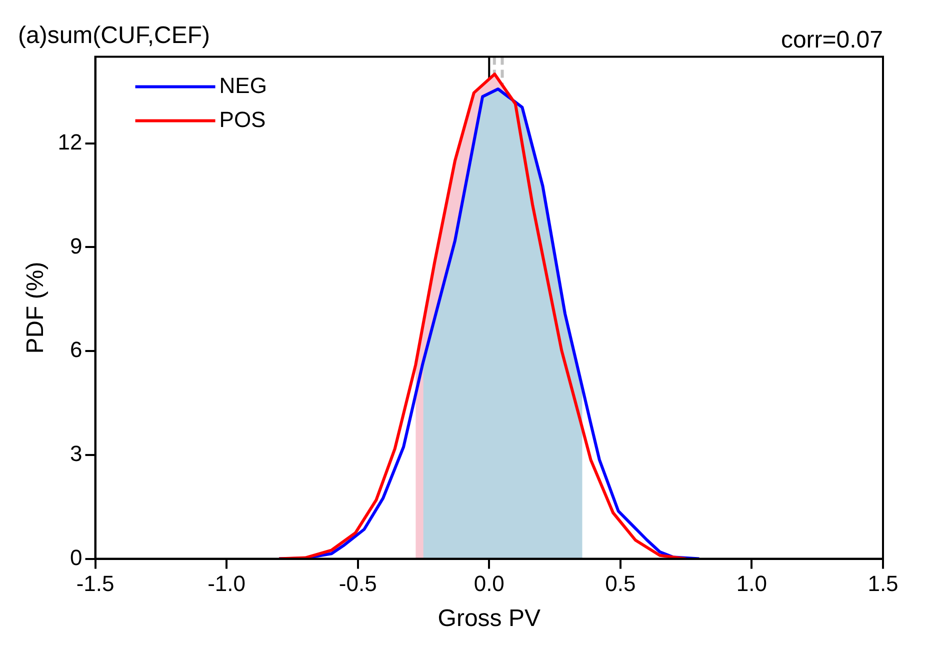 The image size is (925, 655). What do you see at coordinates (76, 453) in the screenshot?
I see `y-tick-label: 3` at bounding box center [76, 453].